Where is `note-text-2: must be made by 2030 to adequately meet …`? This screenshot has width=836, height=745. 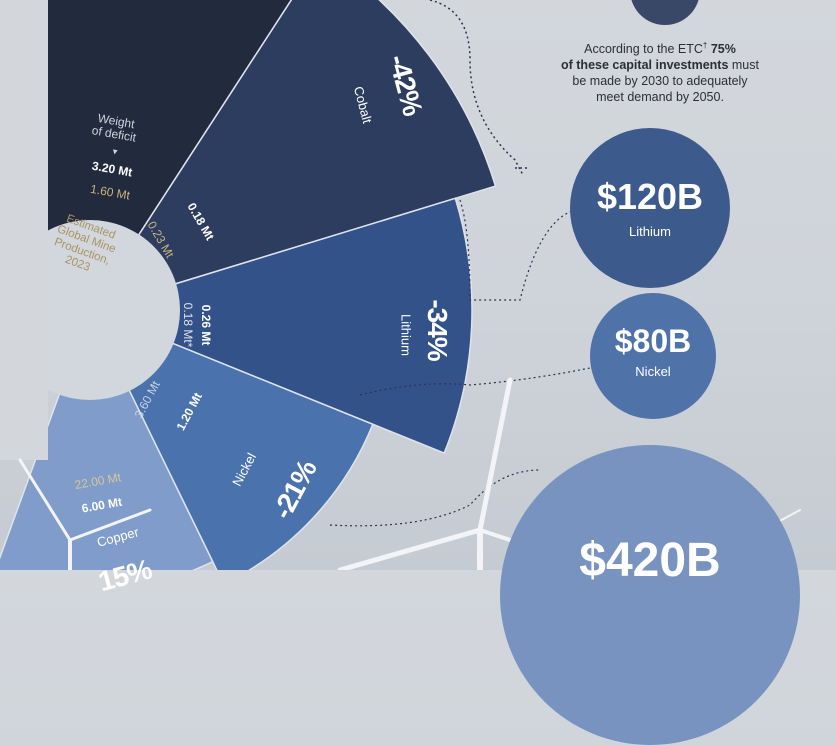 note-text-2: must be made by 2030 to adequately meet … is located at coordinates (665, 81).